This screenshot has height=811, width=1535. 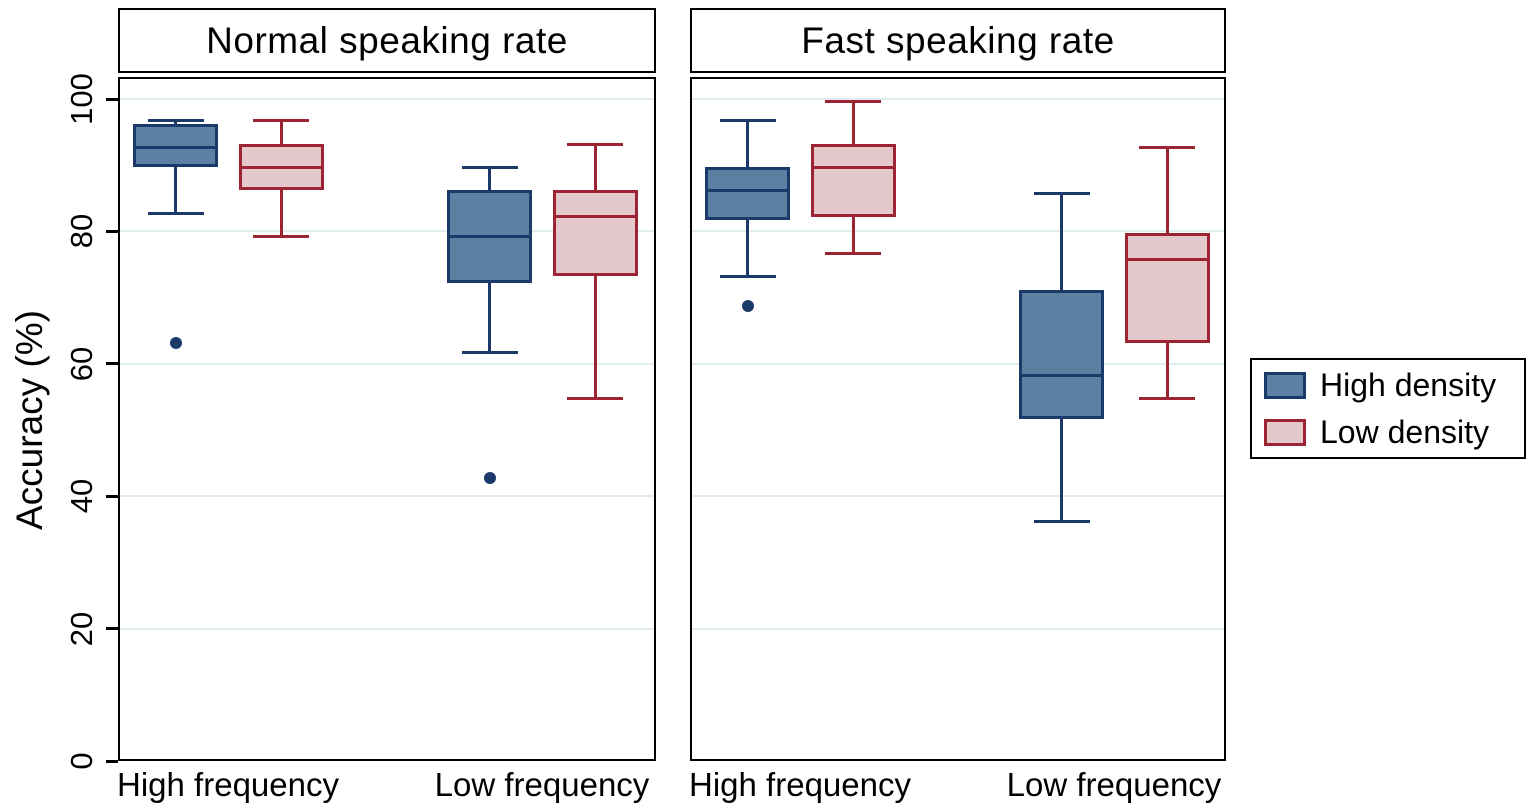 What do you see at coordinates (1408, 384) in the screenshot?
I see `legend-label: High density` at bounding box center [1408, 384].